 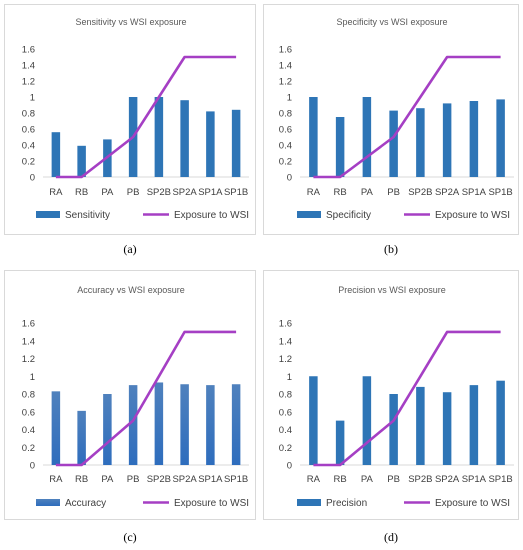 What do you see at coordinates (131, 290) in the screenshot?
I see `chart-title: Accuracy vs WSI exposure` at bounding box center [131, 290].